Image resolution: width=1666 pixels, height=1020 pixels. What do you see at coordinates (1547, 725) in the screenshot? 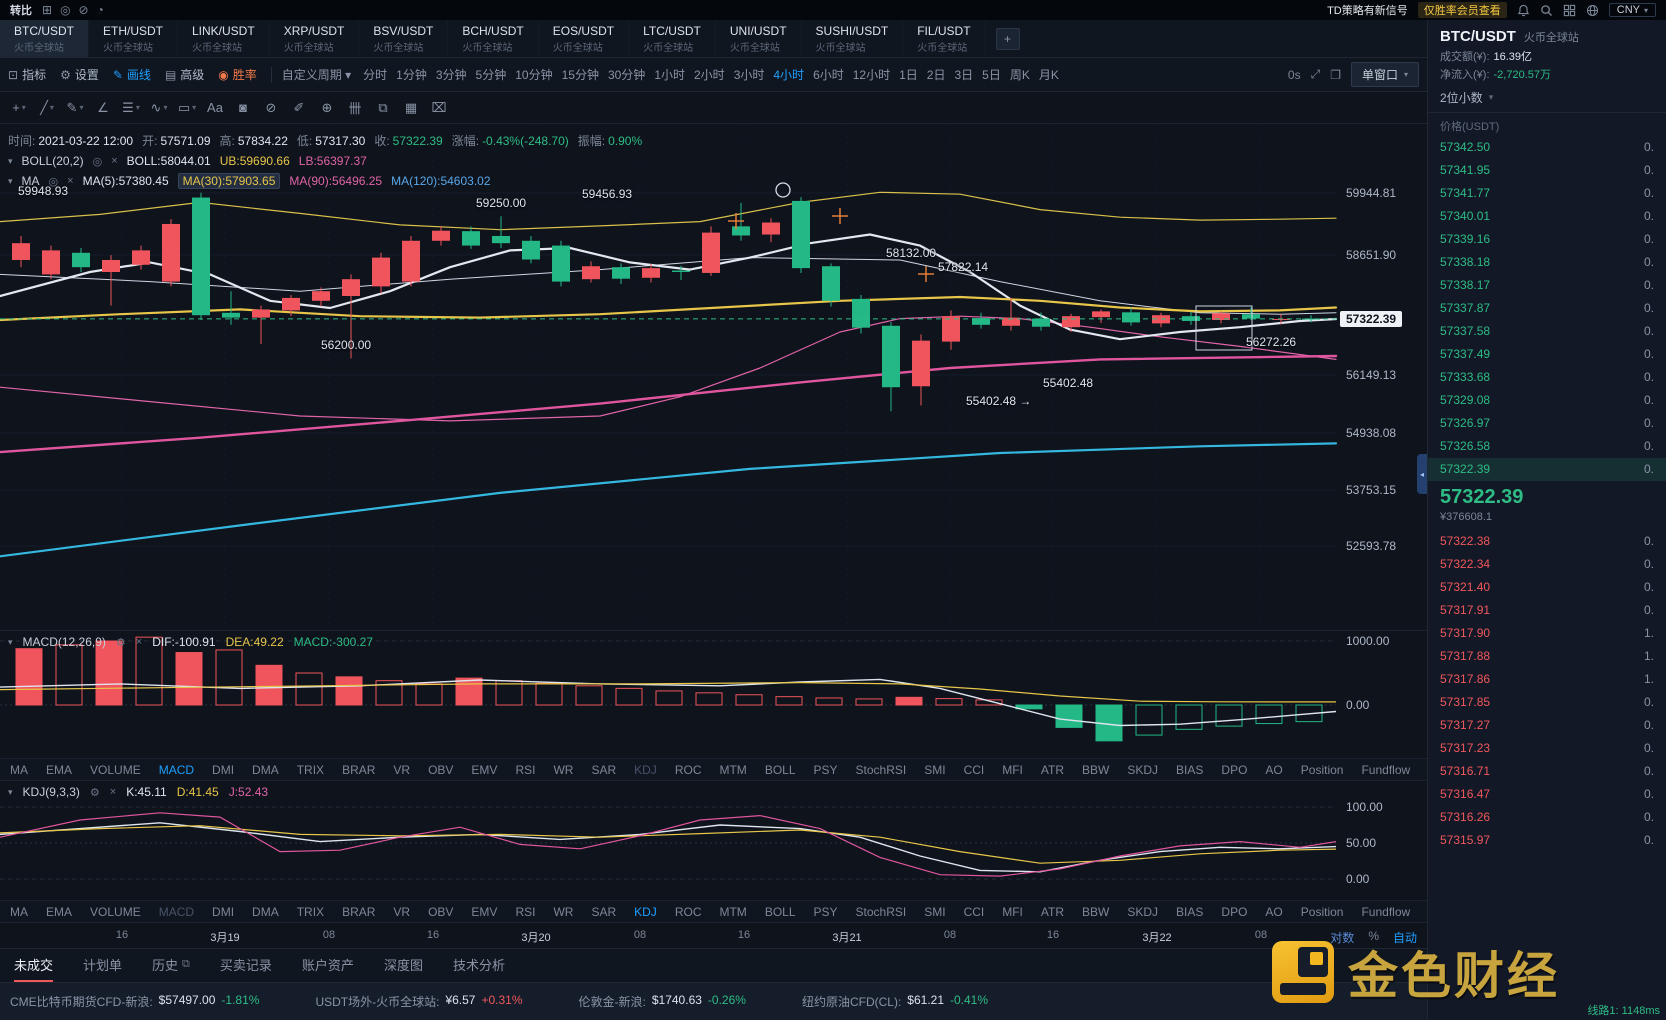
I see `bid-row: 57317.27 0.` at bounding box center [1547, 725].